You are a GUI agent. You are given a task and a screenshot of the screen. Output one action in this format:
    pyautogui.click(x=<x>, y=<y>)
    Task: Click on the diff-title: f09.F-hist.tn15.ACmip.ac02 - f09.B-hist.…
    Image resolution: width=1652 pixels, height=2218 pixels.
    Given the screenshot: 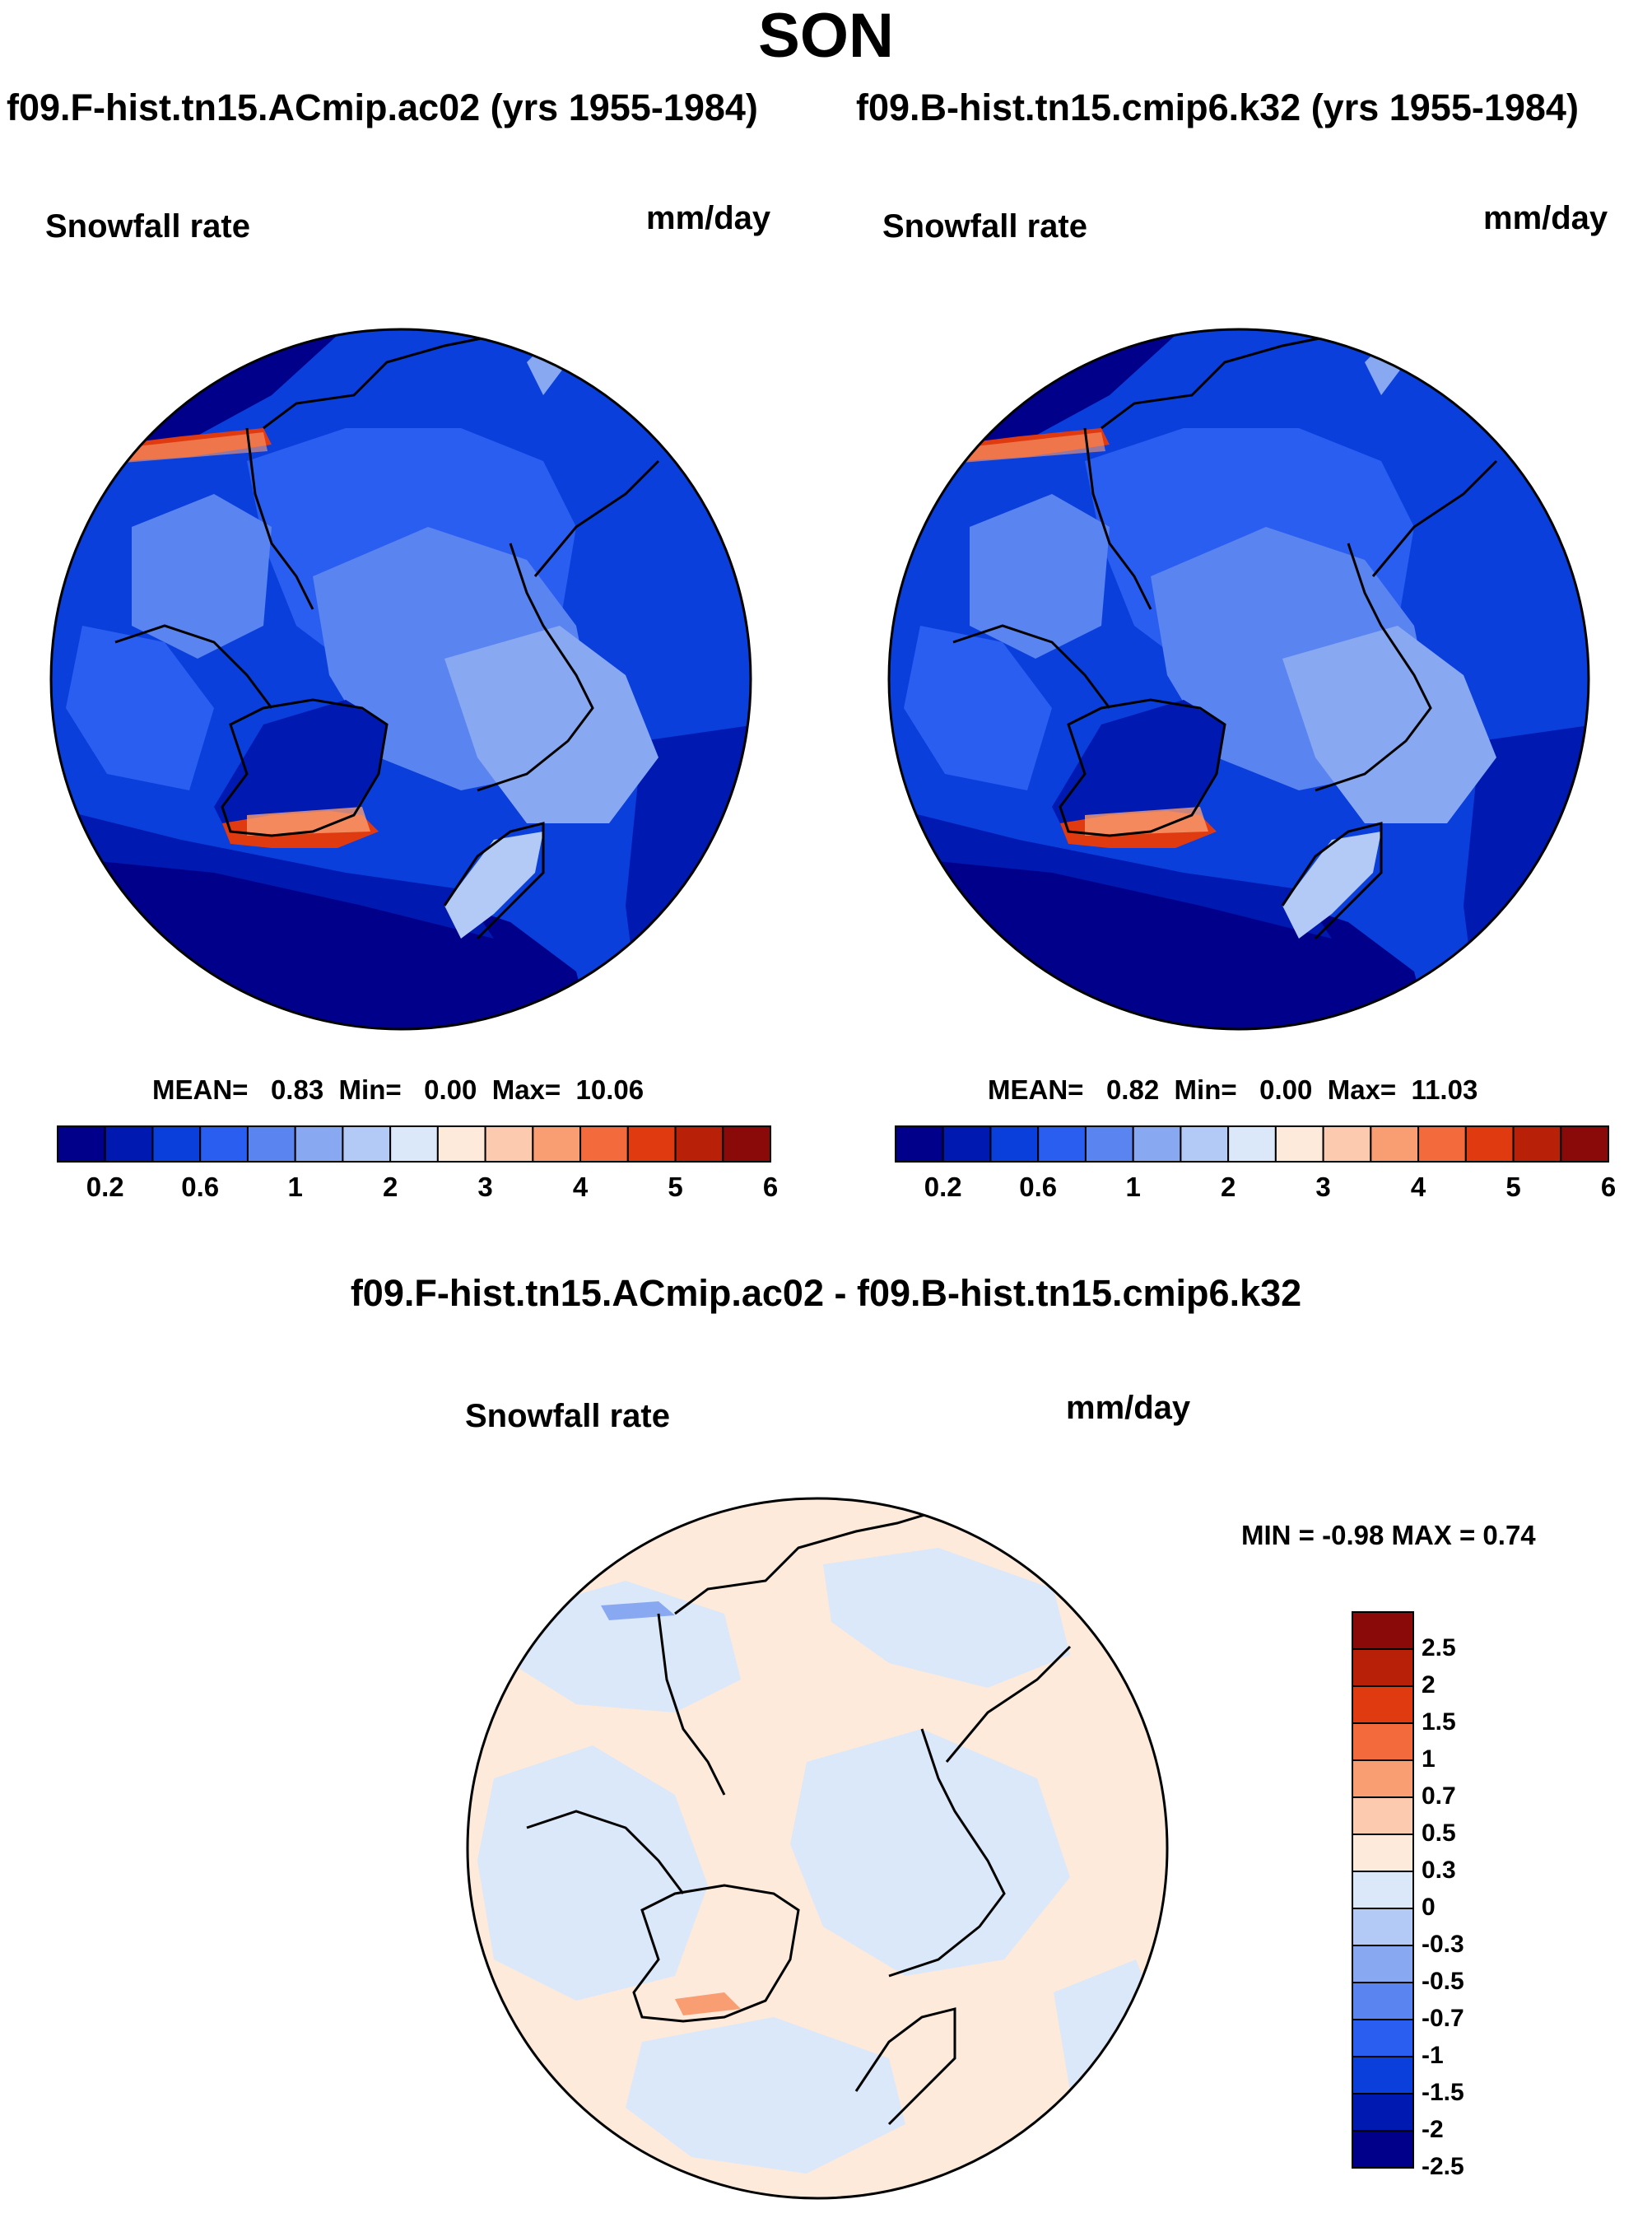 What is the action you would take?
    pyautogui.click(x=826, y=1293)
    